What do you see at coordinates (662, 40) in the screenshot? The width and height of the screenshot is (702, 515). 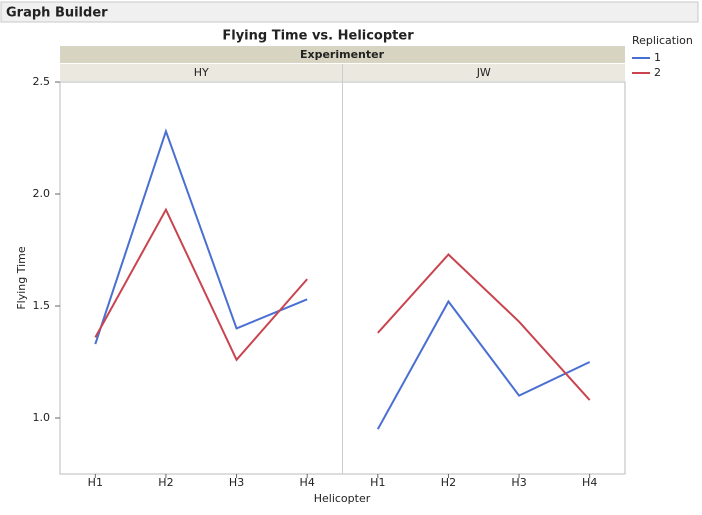 I see `legend-title: Replication` at bounding box center [662, 40].